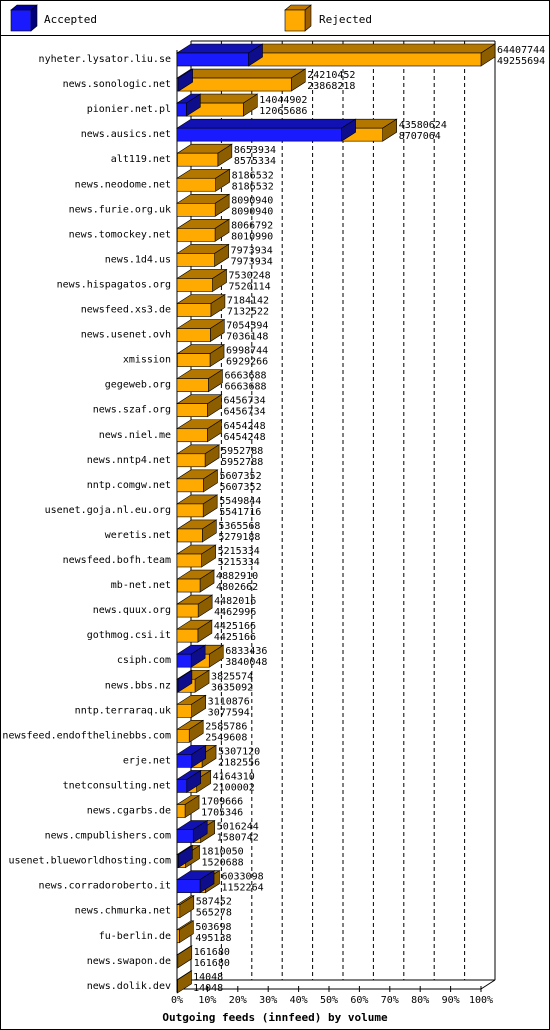  I want to click on category-label: news.bbs.nz, so click(138, 685).